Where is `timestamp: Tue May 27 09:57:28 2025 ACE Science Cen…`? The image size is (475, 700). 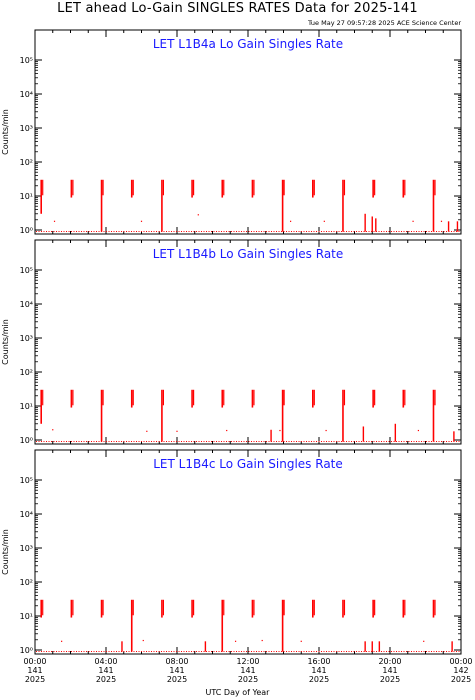
timestamp: Tue May 27 09:57:28 2025 ACE Science Cen… is located at coordinates (384, 23).